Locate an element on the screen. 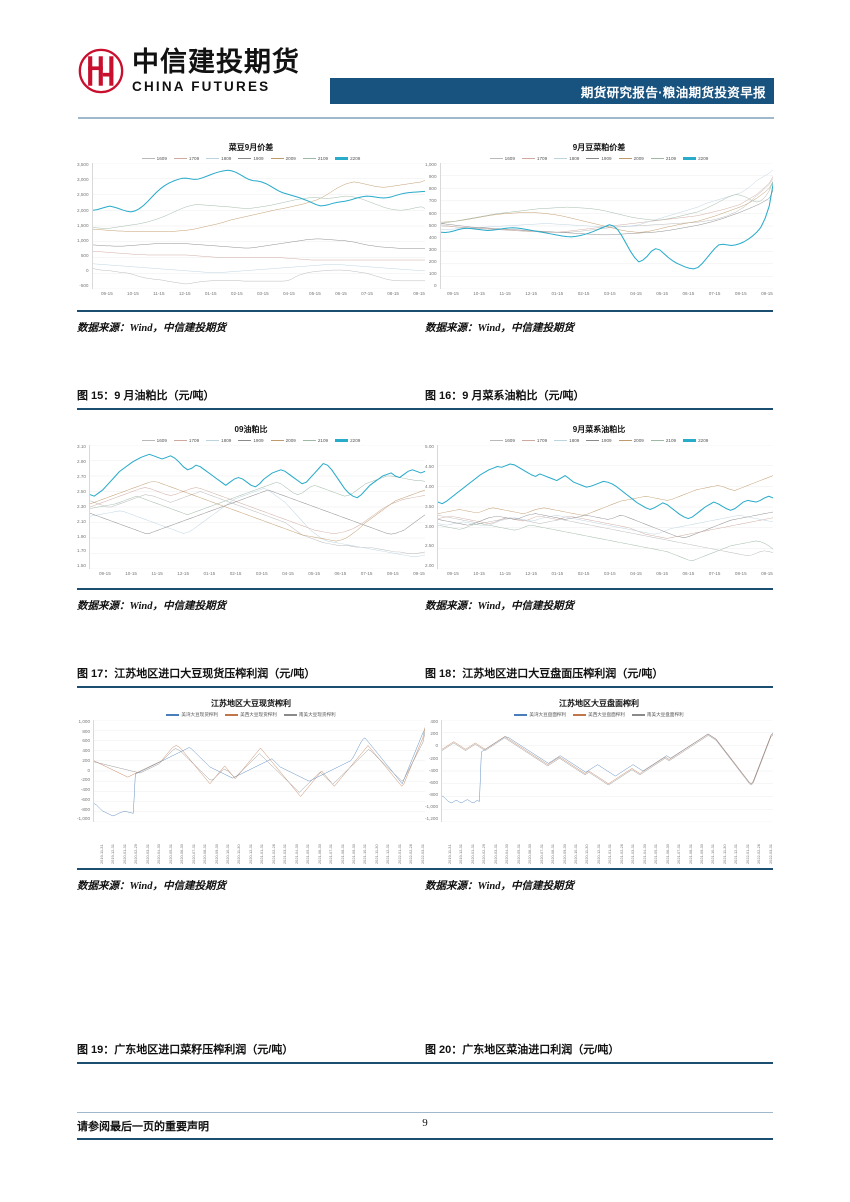 The width and height of the screenshot is (850, 1202). figure-caption-20: 图 20：广东地区菜油进口利润（元/吨） is located at coordinates (522, 1050).